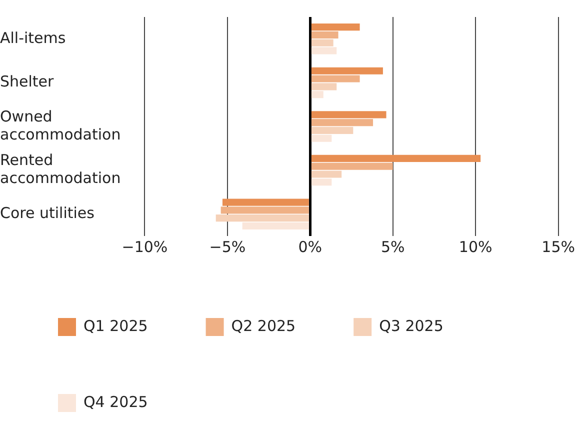 This screenshot has height=422, width=578. Describe the element at coordinates (392, 247) in the screenshot. I see `x-tick-label: 5%` at that location.